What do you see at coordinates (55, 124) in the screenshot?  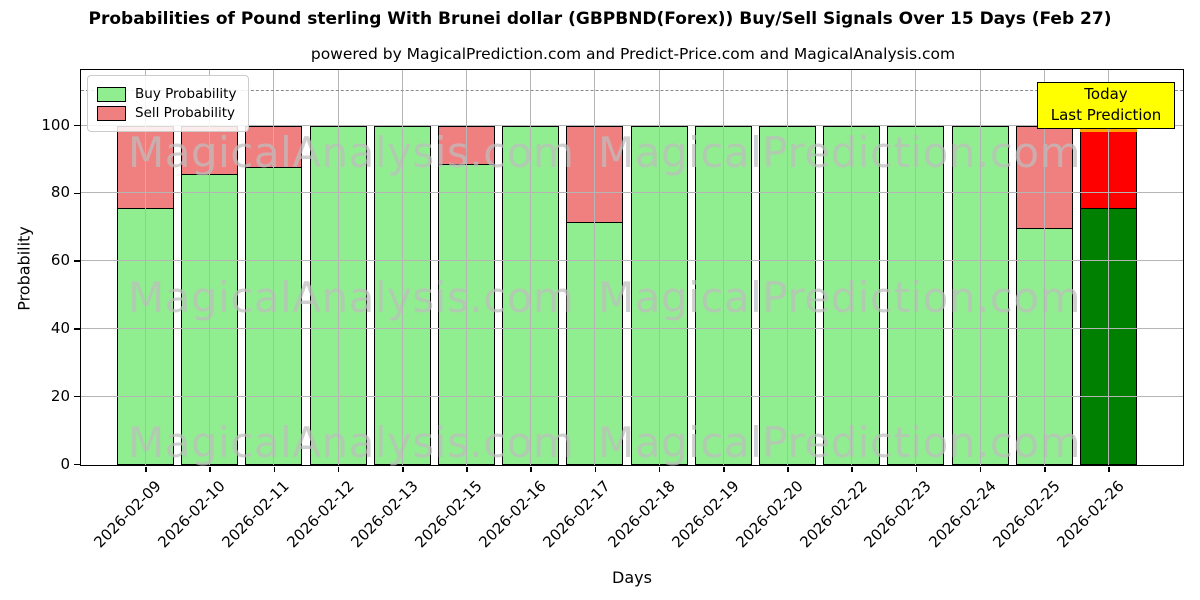 I see `y-tick-label: 100` at bounding box center [55, 124].